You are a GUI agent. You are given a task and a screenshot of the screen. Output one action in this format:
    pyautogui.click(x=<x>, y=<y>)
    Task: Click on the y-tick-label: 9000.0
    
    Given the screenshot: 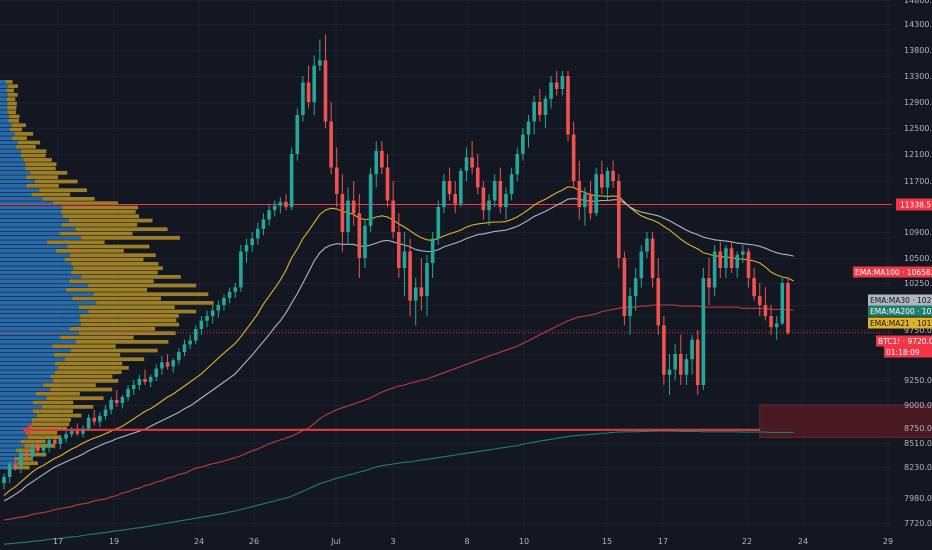 What is the action you would take?
    pyautogui.click(x=918, y=405)
    